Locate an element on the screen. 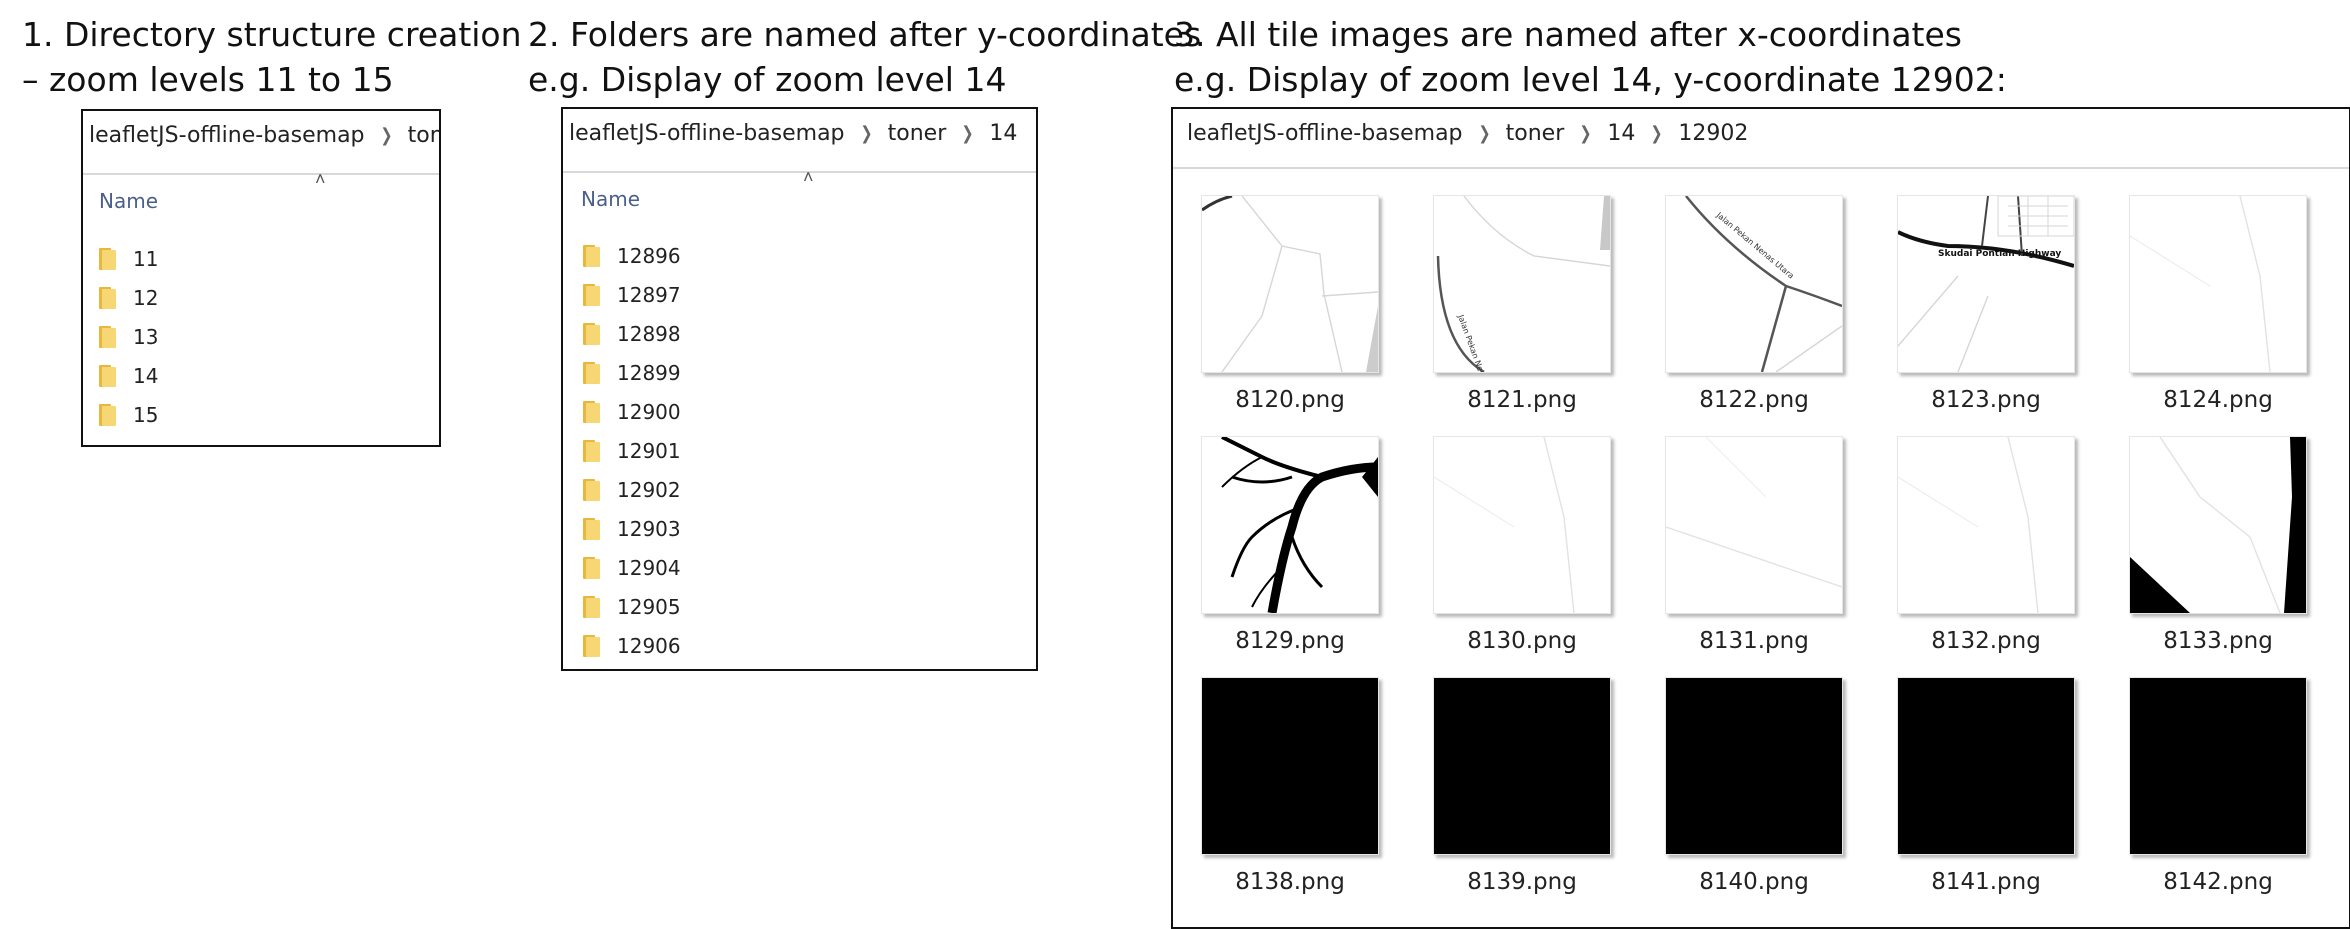  tile-filename: 8122.png is located at coordinates (1754, 400).